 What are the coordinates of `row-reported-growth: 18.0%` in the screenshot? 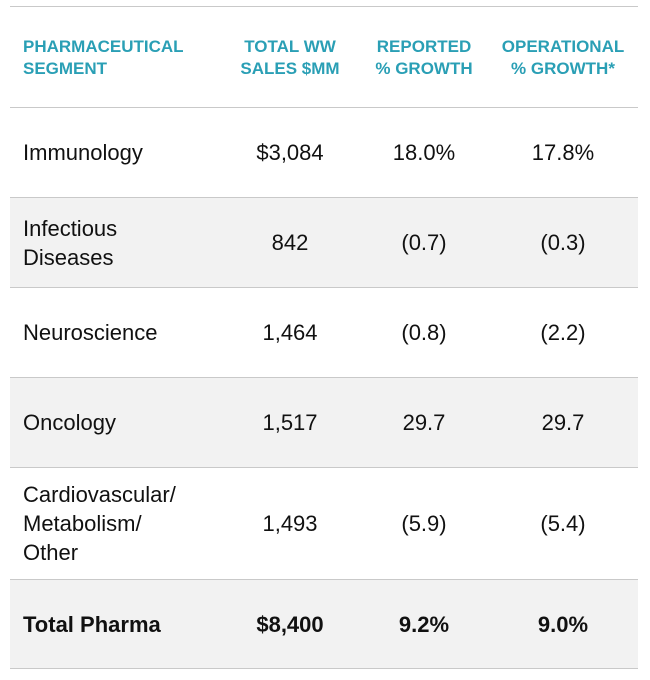 It's located at (424, 152).